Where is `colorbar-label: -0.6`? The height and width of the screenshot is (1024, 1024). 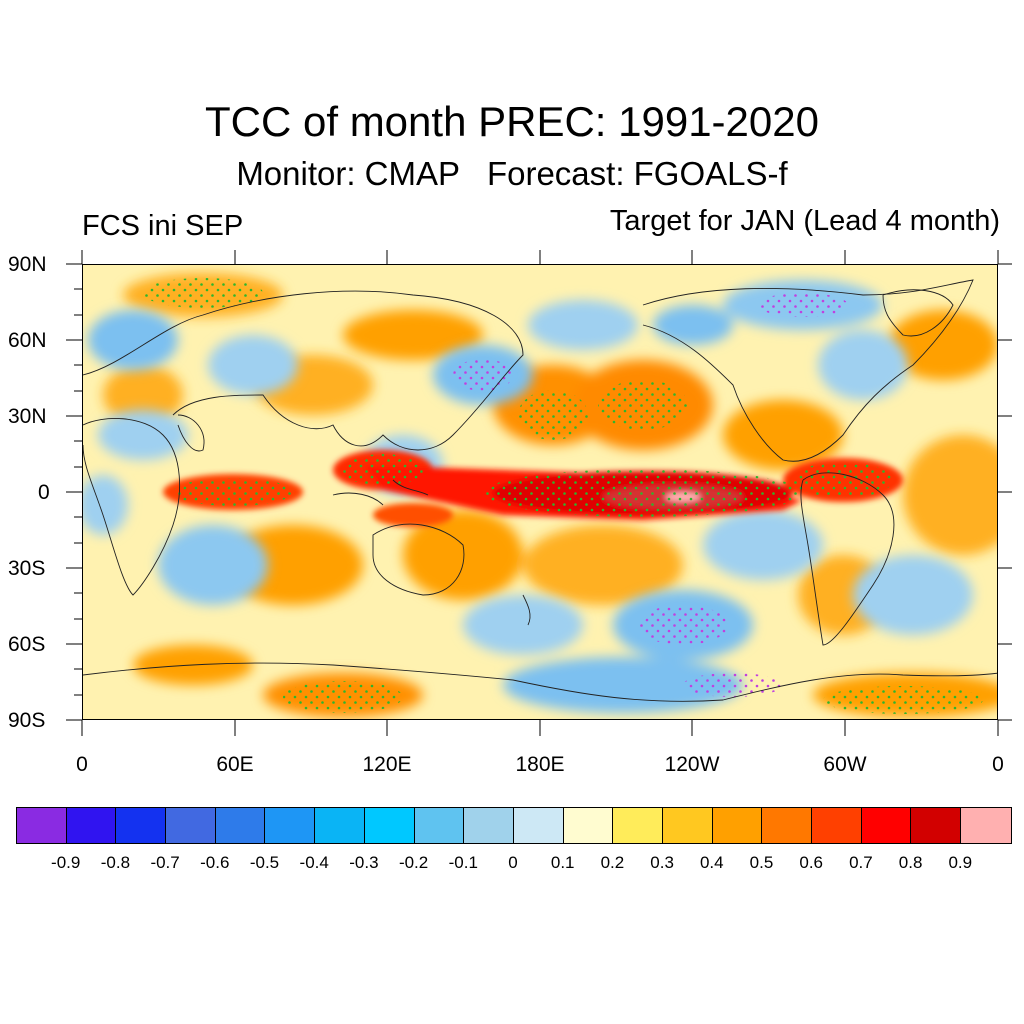 colorbar-label: -0.6 is located at coordinates (215, 862).